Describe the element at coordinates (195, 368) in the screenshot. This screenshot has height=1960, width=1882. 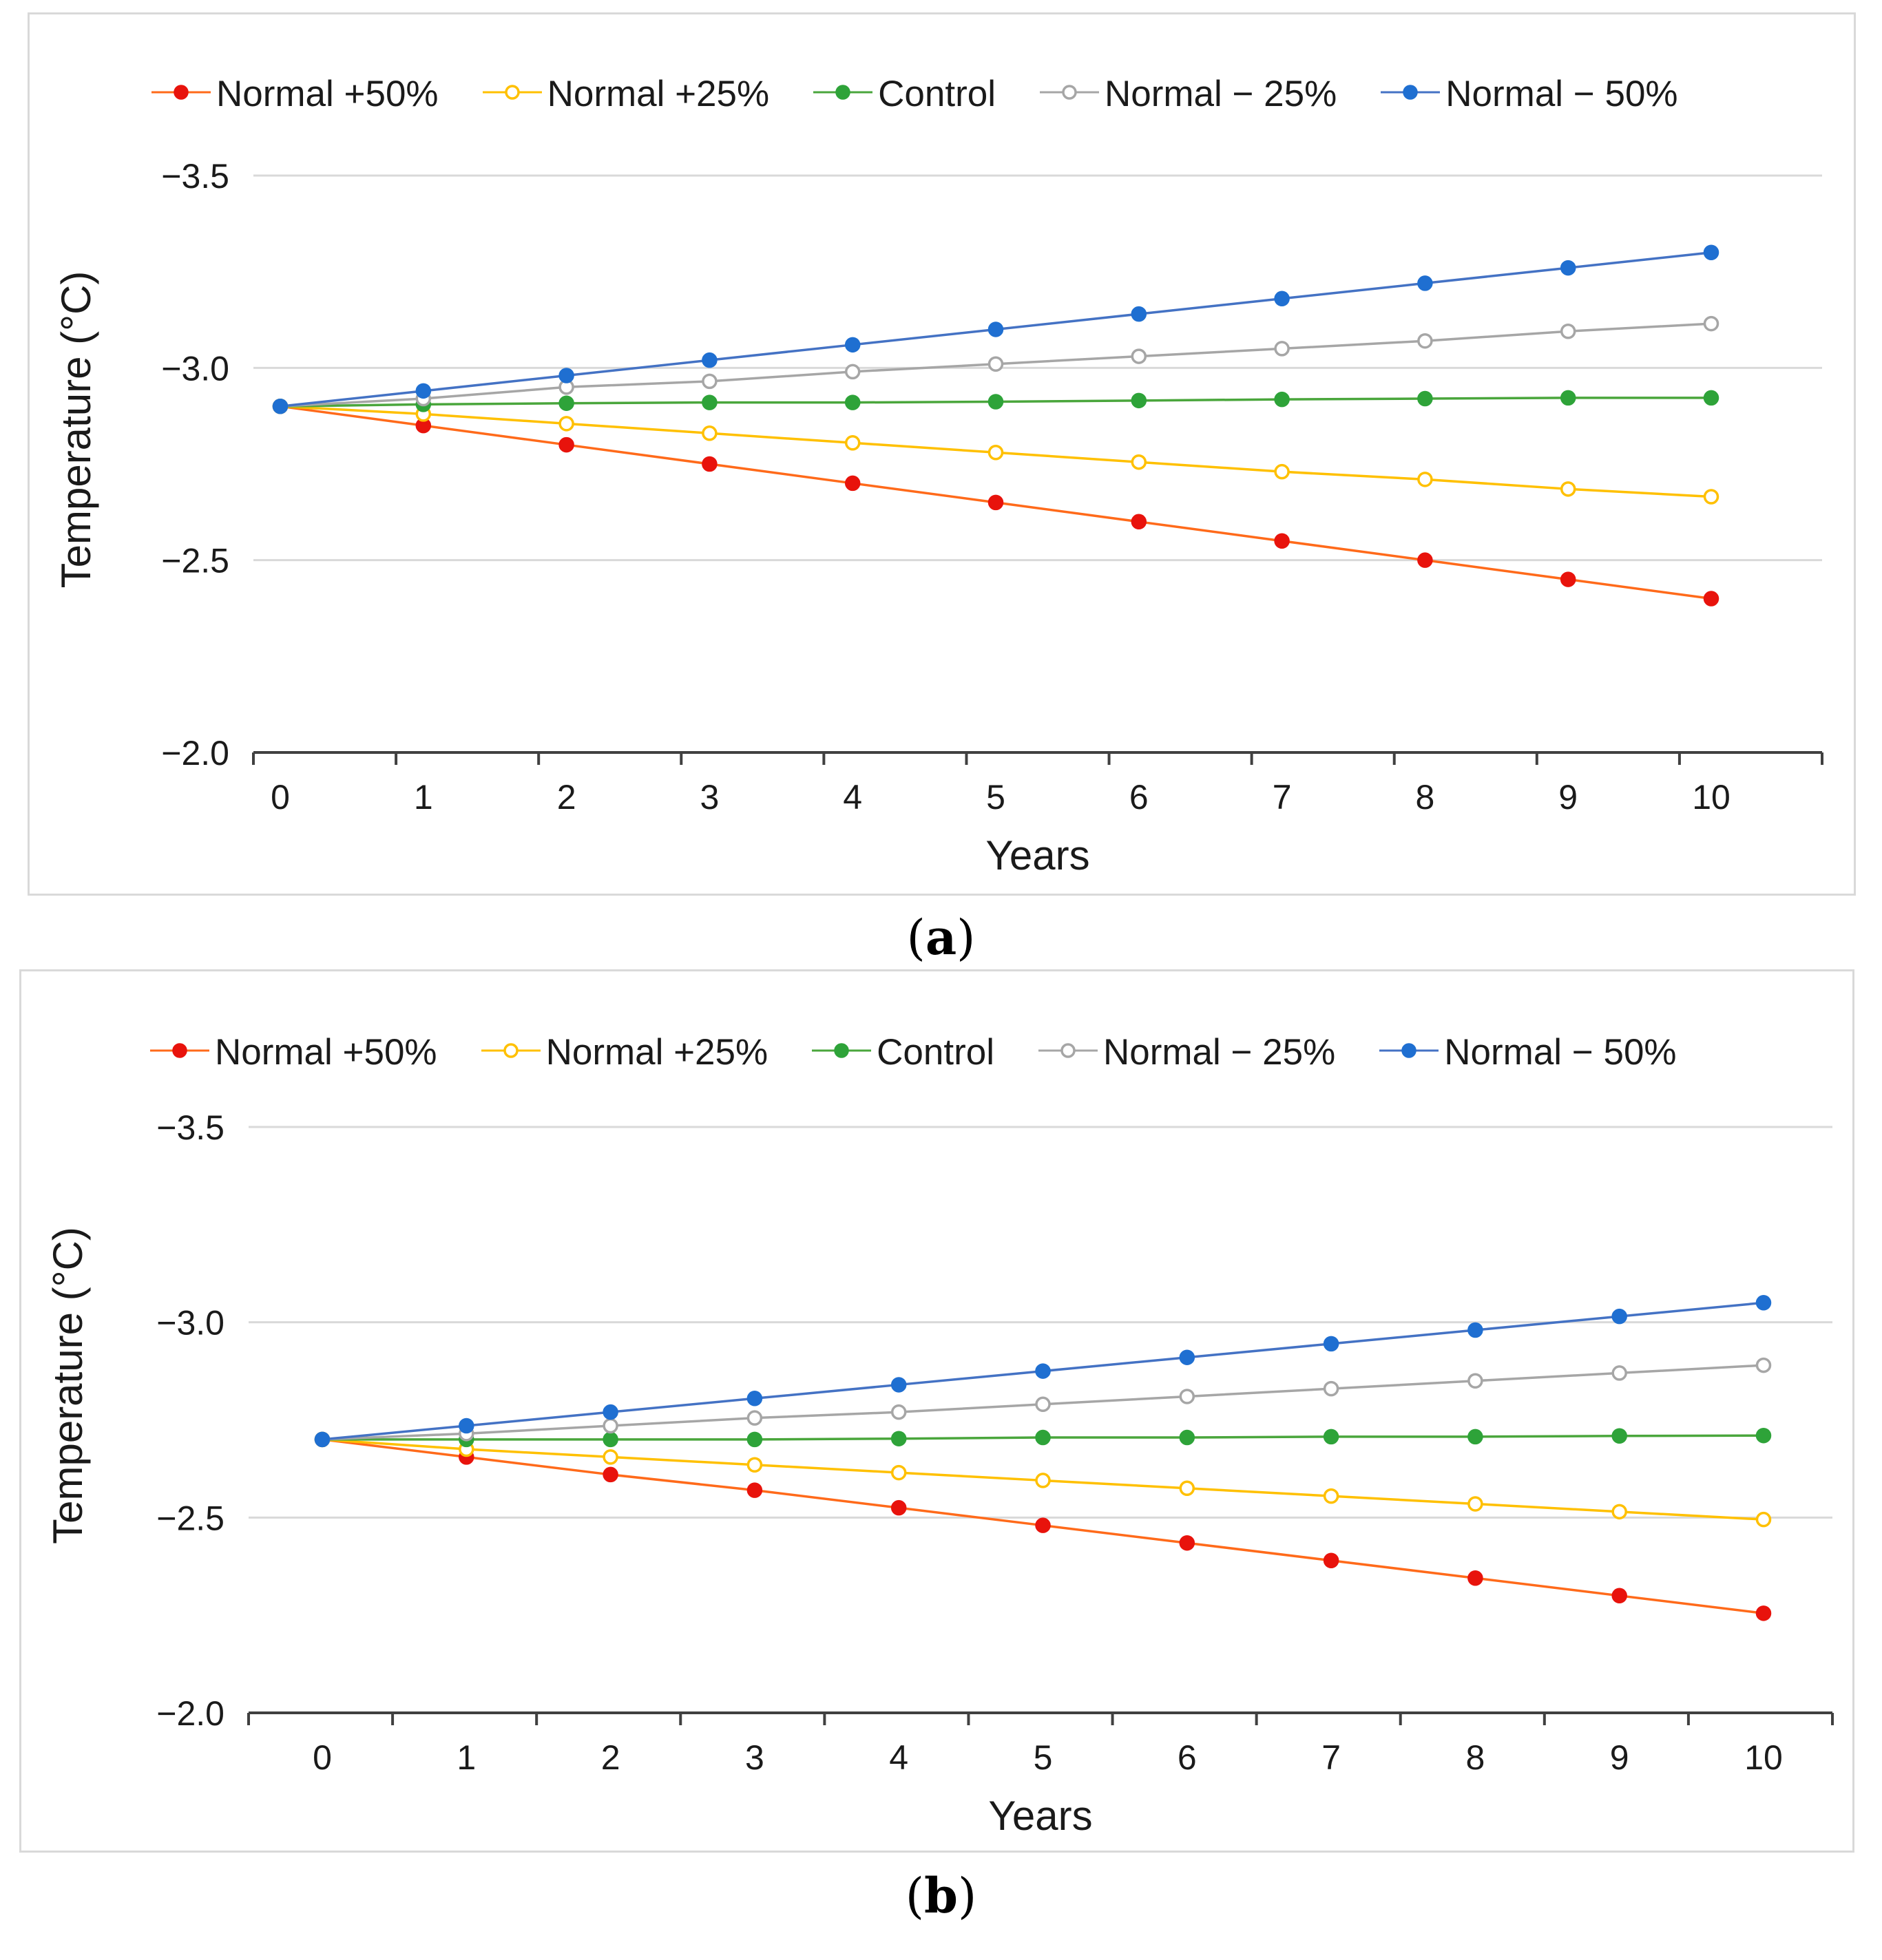
I see `y-tick-label: −3.0` at that location.